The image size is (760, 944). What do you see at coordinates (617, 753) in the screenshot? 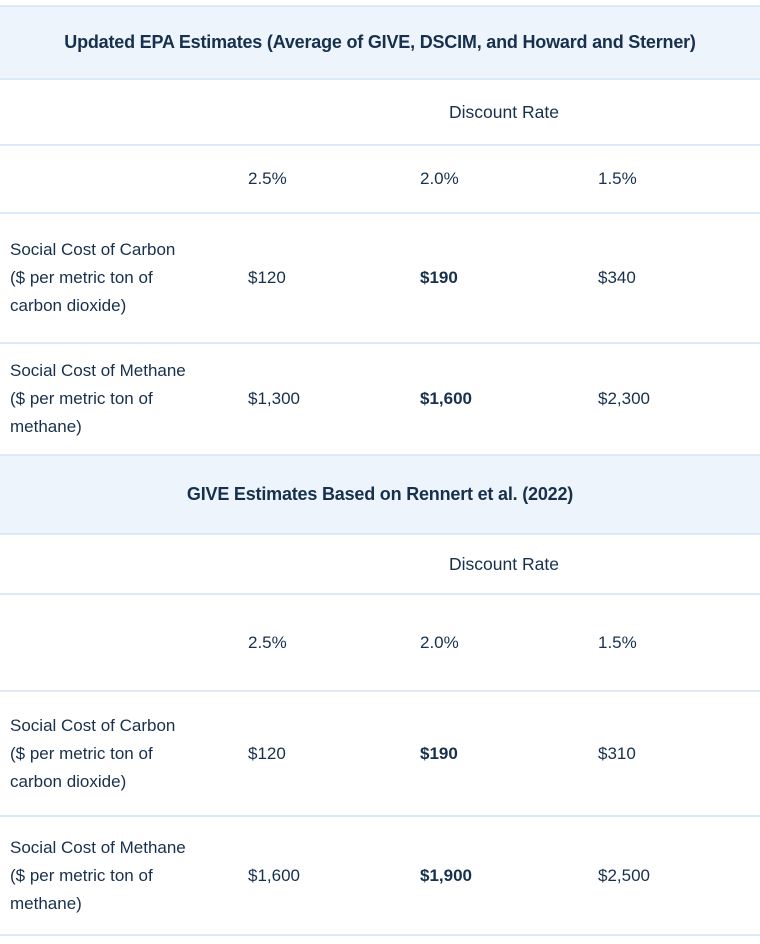
I see `value-cell: $310` at bounding box center [617, 753].